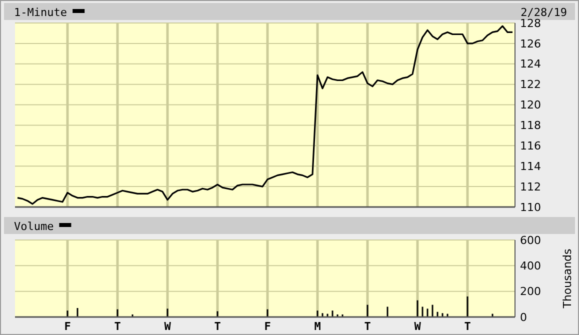 The height and width of the screenshot is (335, 579). I want to click on y-tick-label: 200, so click(530, 291).